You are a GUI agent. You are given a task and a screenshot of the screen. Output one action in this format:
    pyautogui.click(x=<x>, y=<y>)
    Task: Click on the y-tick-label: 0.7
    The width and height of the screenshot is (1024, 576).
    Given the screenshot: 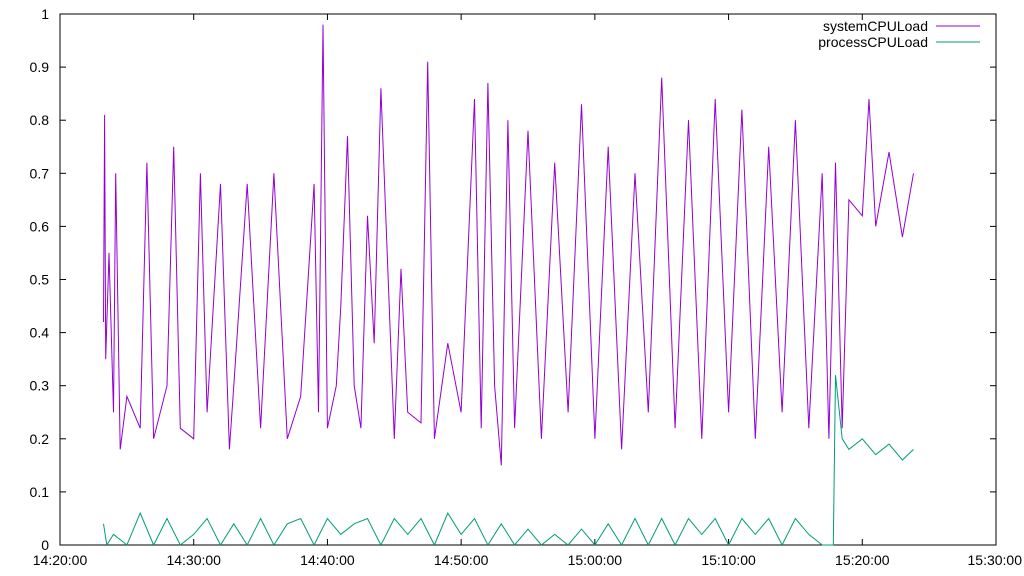 What is the action you would take?
    pyautogui.click(x=40, y=173)
    